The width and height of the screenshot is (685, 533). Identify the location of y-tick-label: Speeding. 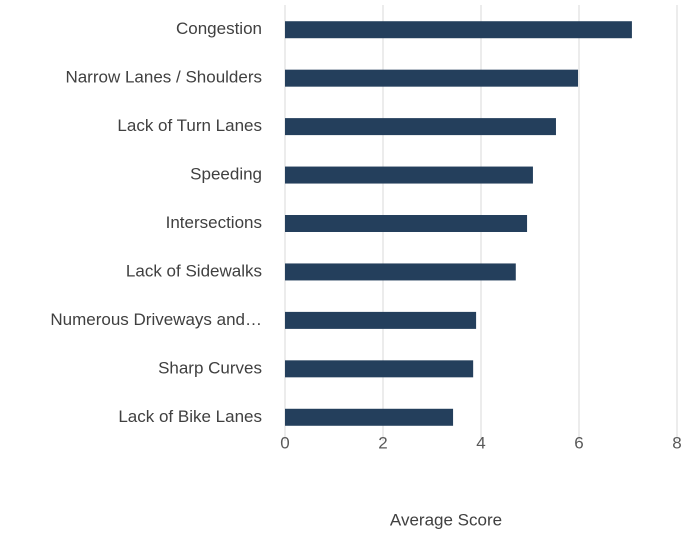
(226, 174).